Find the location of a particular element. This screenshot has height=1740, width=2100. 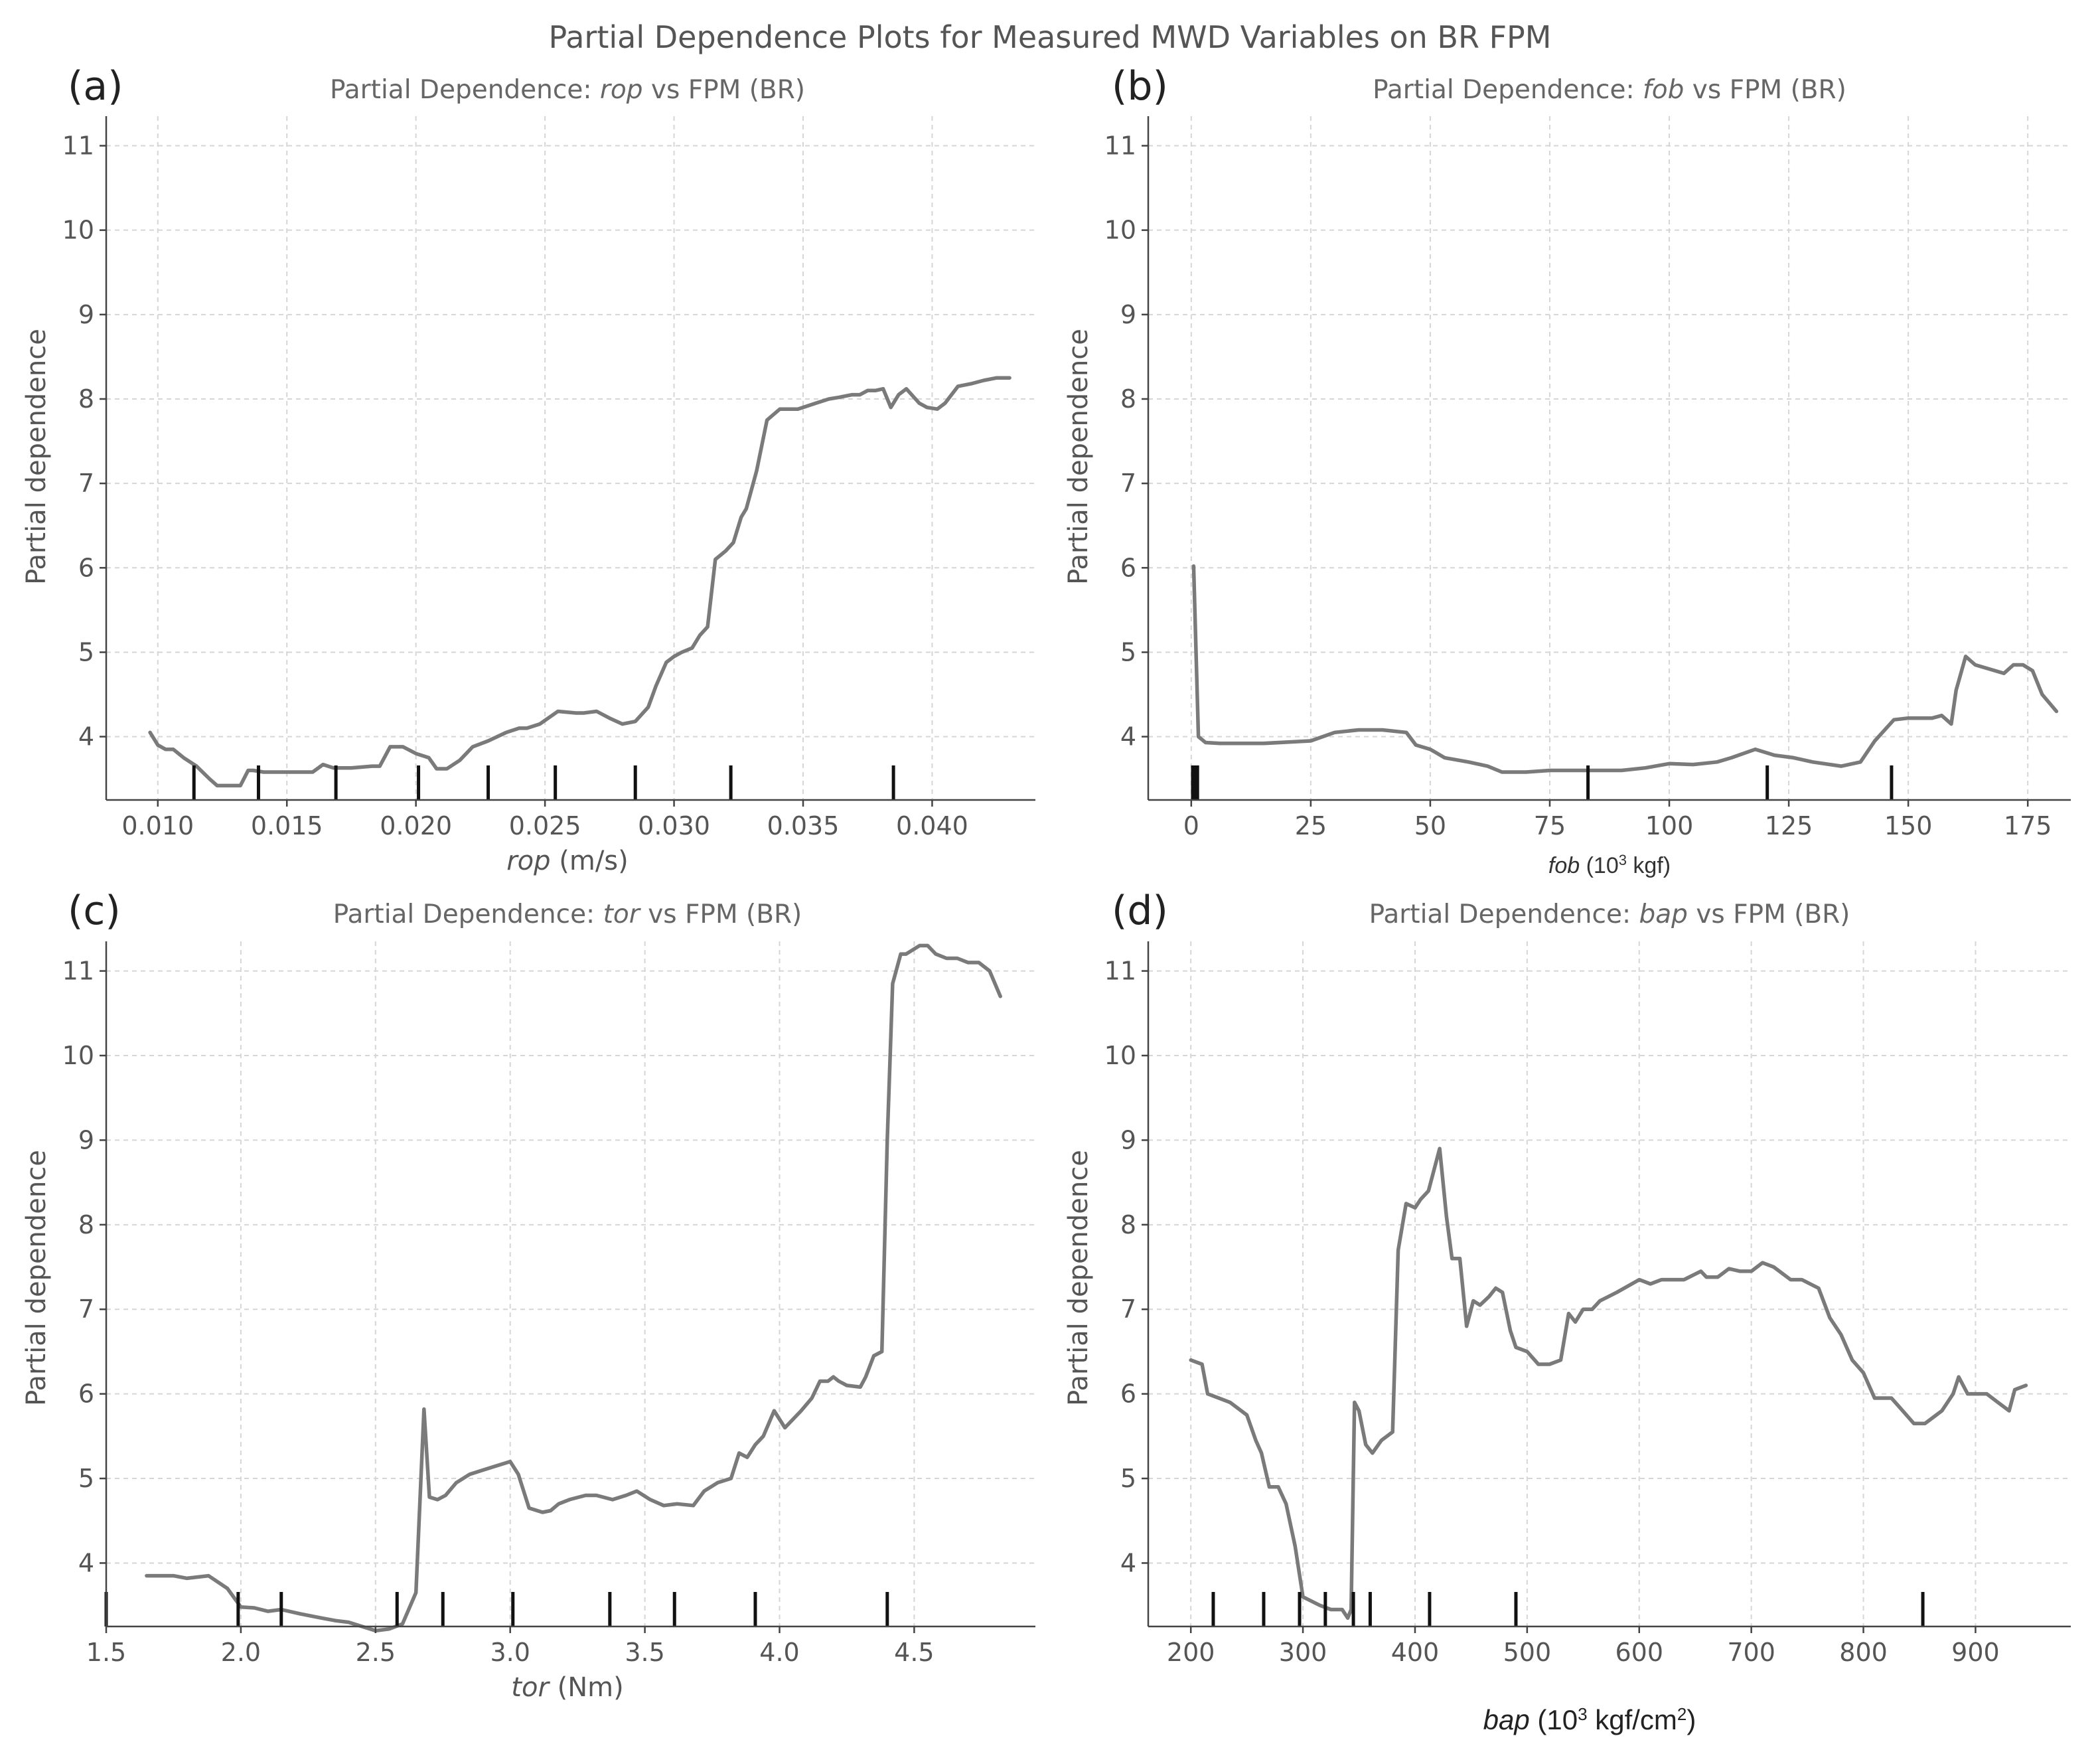

x-tick-label: 800 is located at coordinates (1863, 1652).